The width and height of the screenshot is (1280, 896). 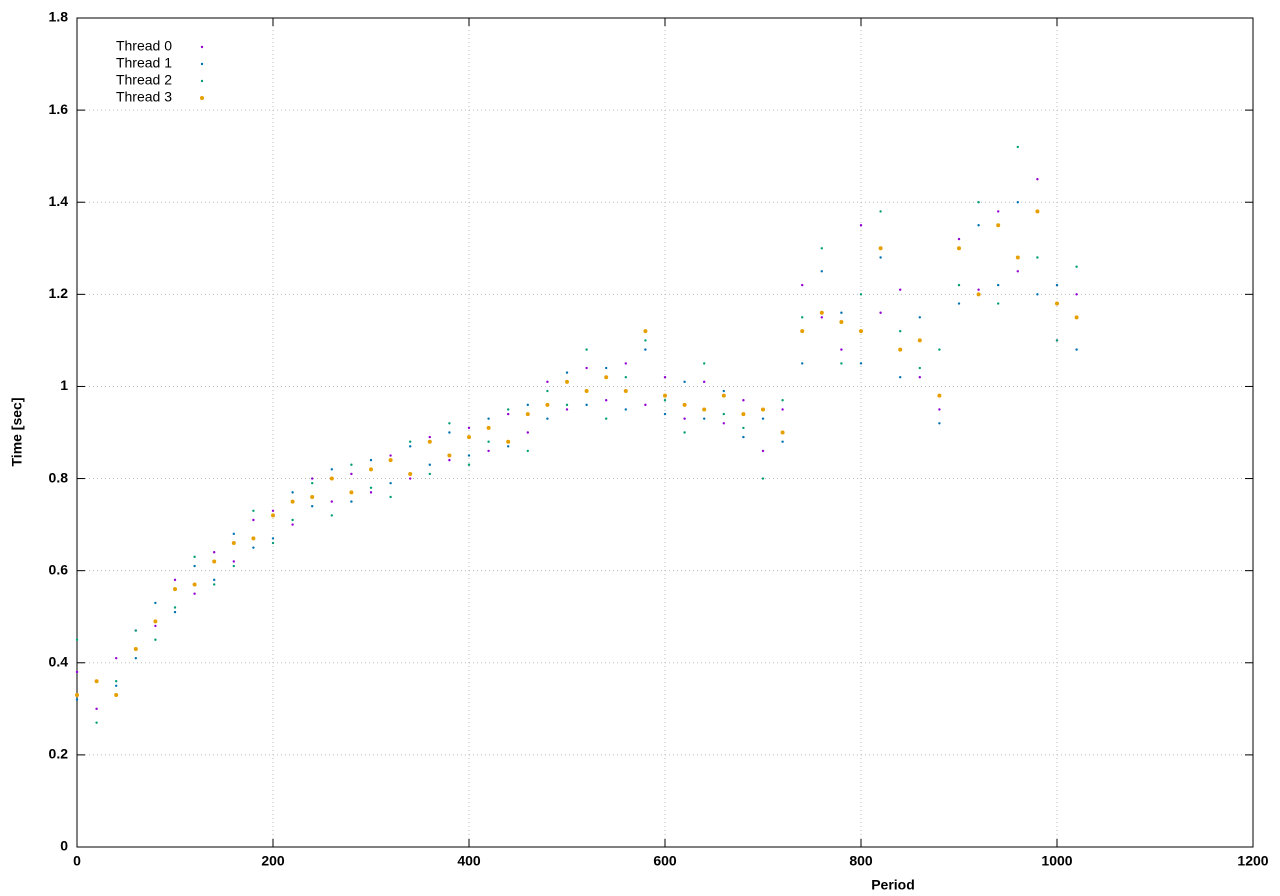 I want to click on x-tick-label: 600, so click(x=665, y=861).